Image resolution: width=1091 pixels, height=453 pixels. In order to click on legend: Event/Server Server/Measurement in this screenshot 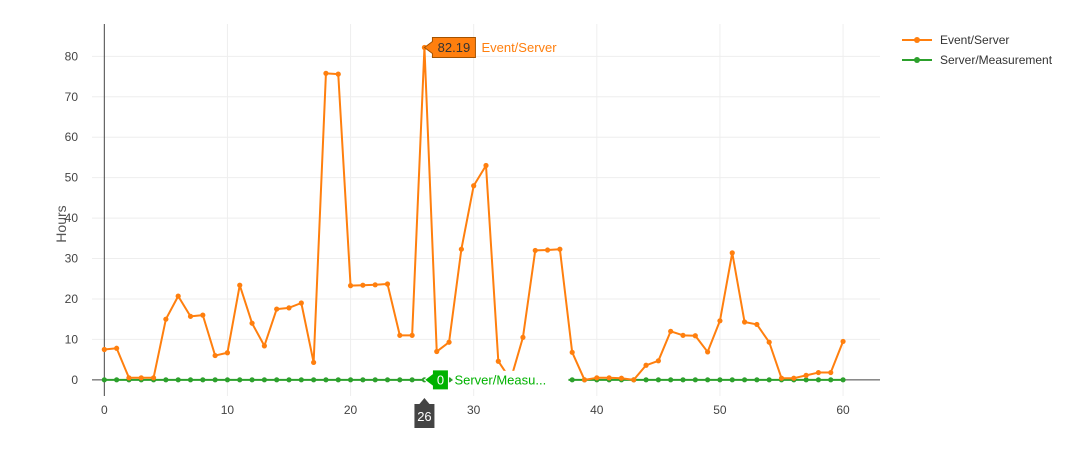, I will do `click(977, 50)`.